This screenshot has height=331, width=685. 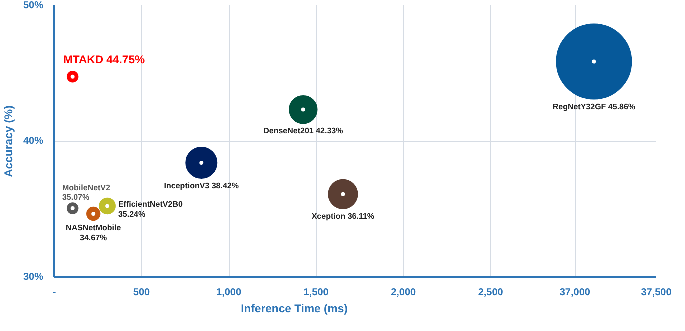 What do you see at coordinates (54, 293) in the screenshot?
I see `x-tick-label: -` at bounding box center [54, 293].